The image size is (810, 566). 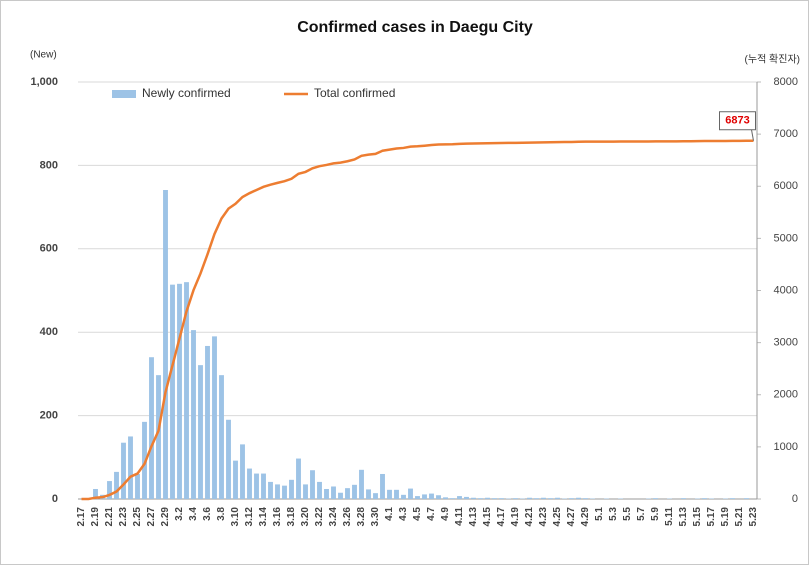 What do you see at coordinates (347, 517) in the screenshot?
I see `x-tick-label: 3.26` at bounding box center [347, 517].